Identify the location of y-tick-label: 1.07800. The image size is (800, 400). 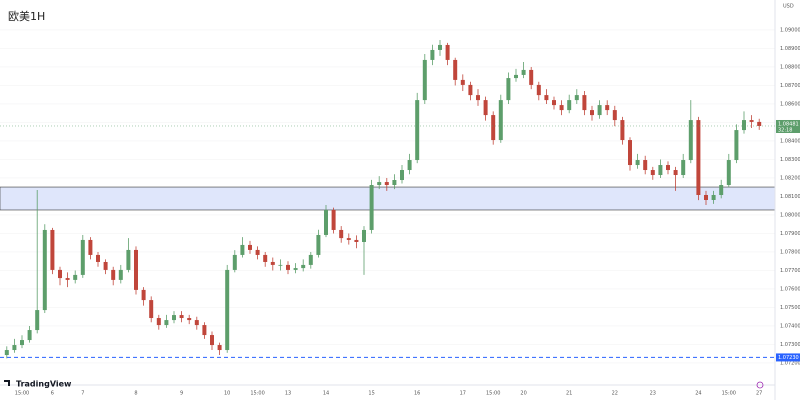
(790, 252).